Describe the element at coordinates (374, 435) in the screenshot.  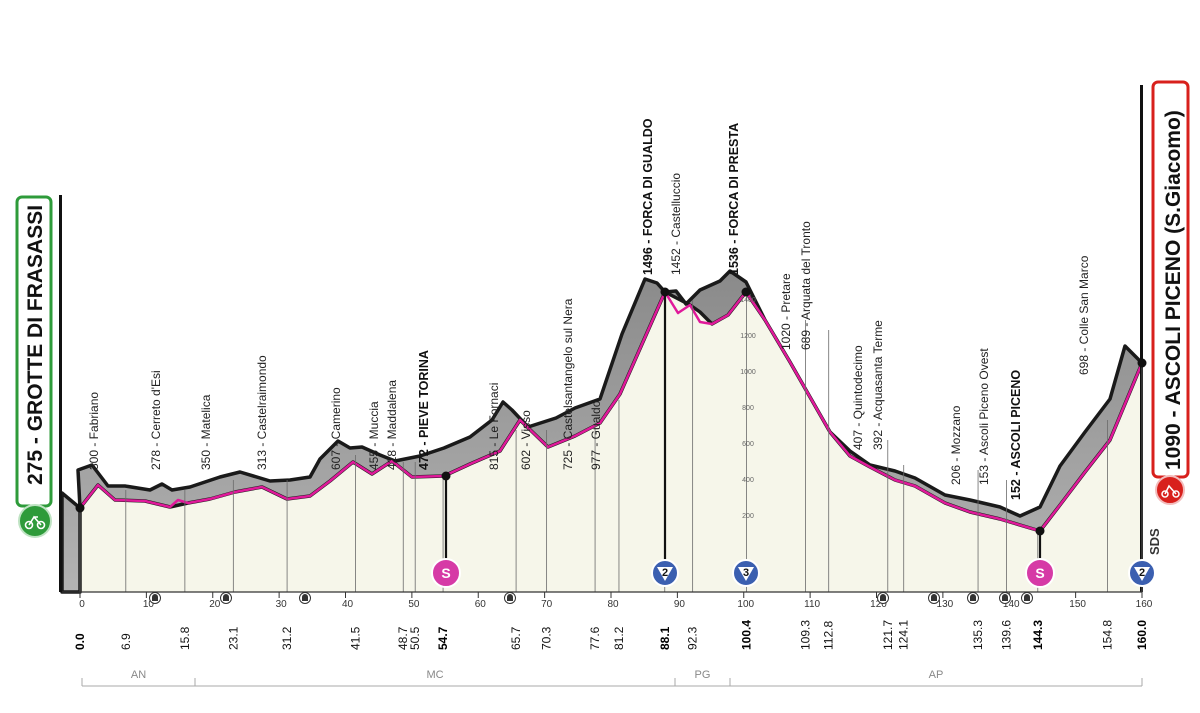
I see `place-label: 455 - Muccia` at that location.